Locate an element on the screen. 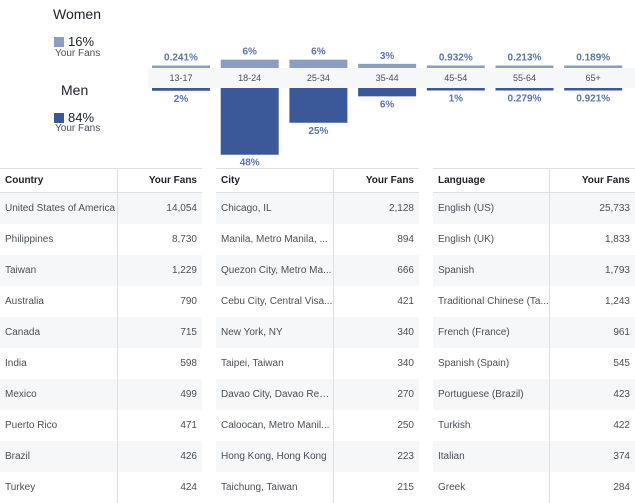 This screenshot has width=635, height=503. row-fans: 374 is located at coordinates (621, 456).